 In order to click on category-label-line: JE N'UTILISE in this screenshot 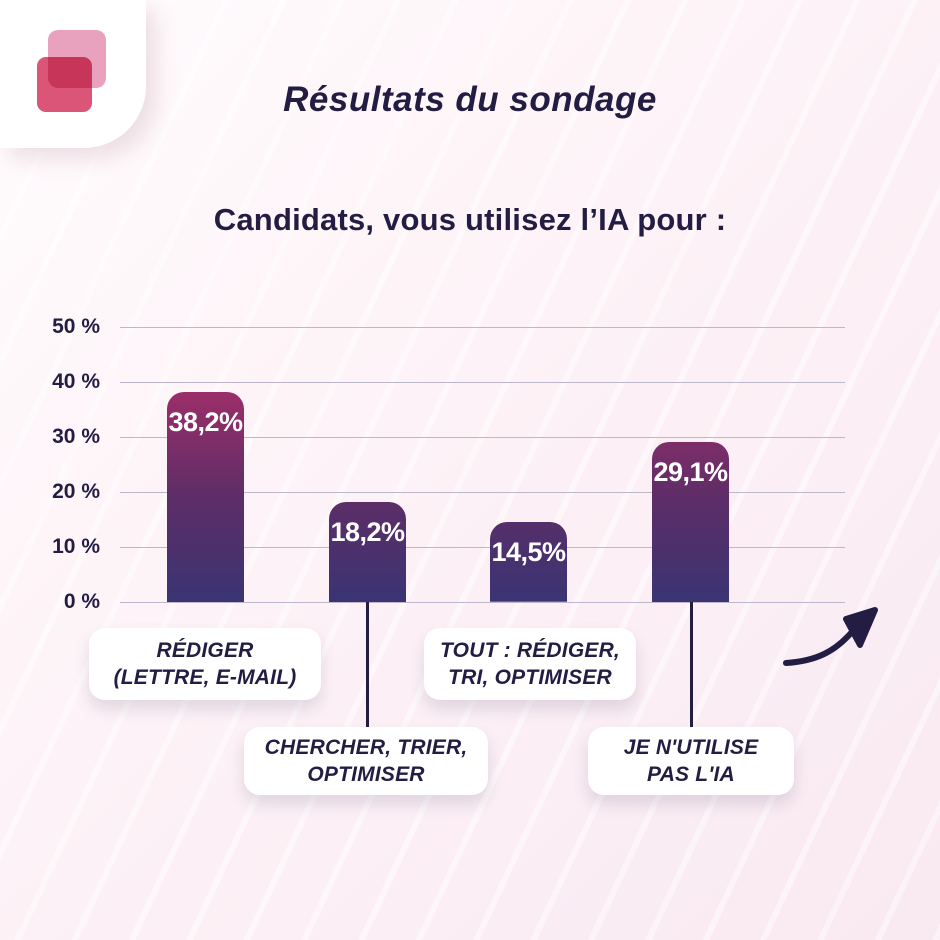, I will do `click(691, 747)`.